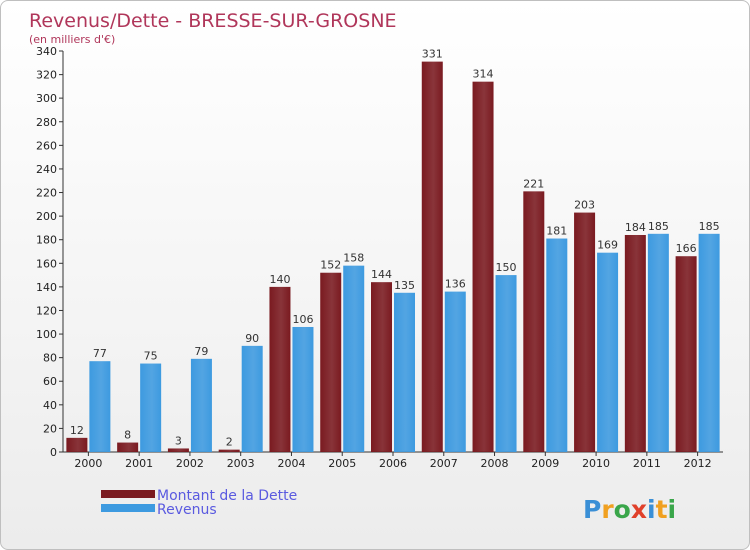 This screenshot has width=750, height=550. What do you see at coordinates (46, 263) in the screenshot?
I see `y-tick-label: 160` at bounding box center [46, 263].